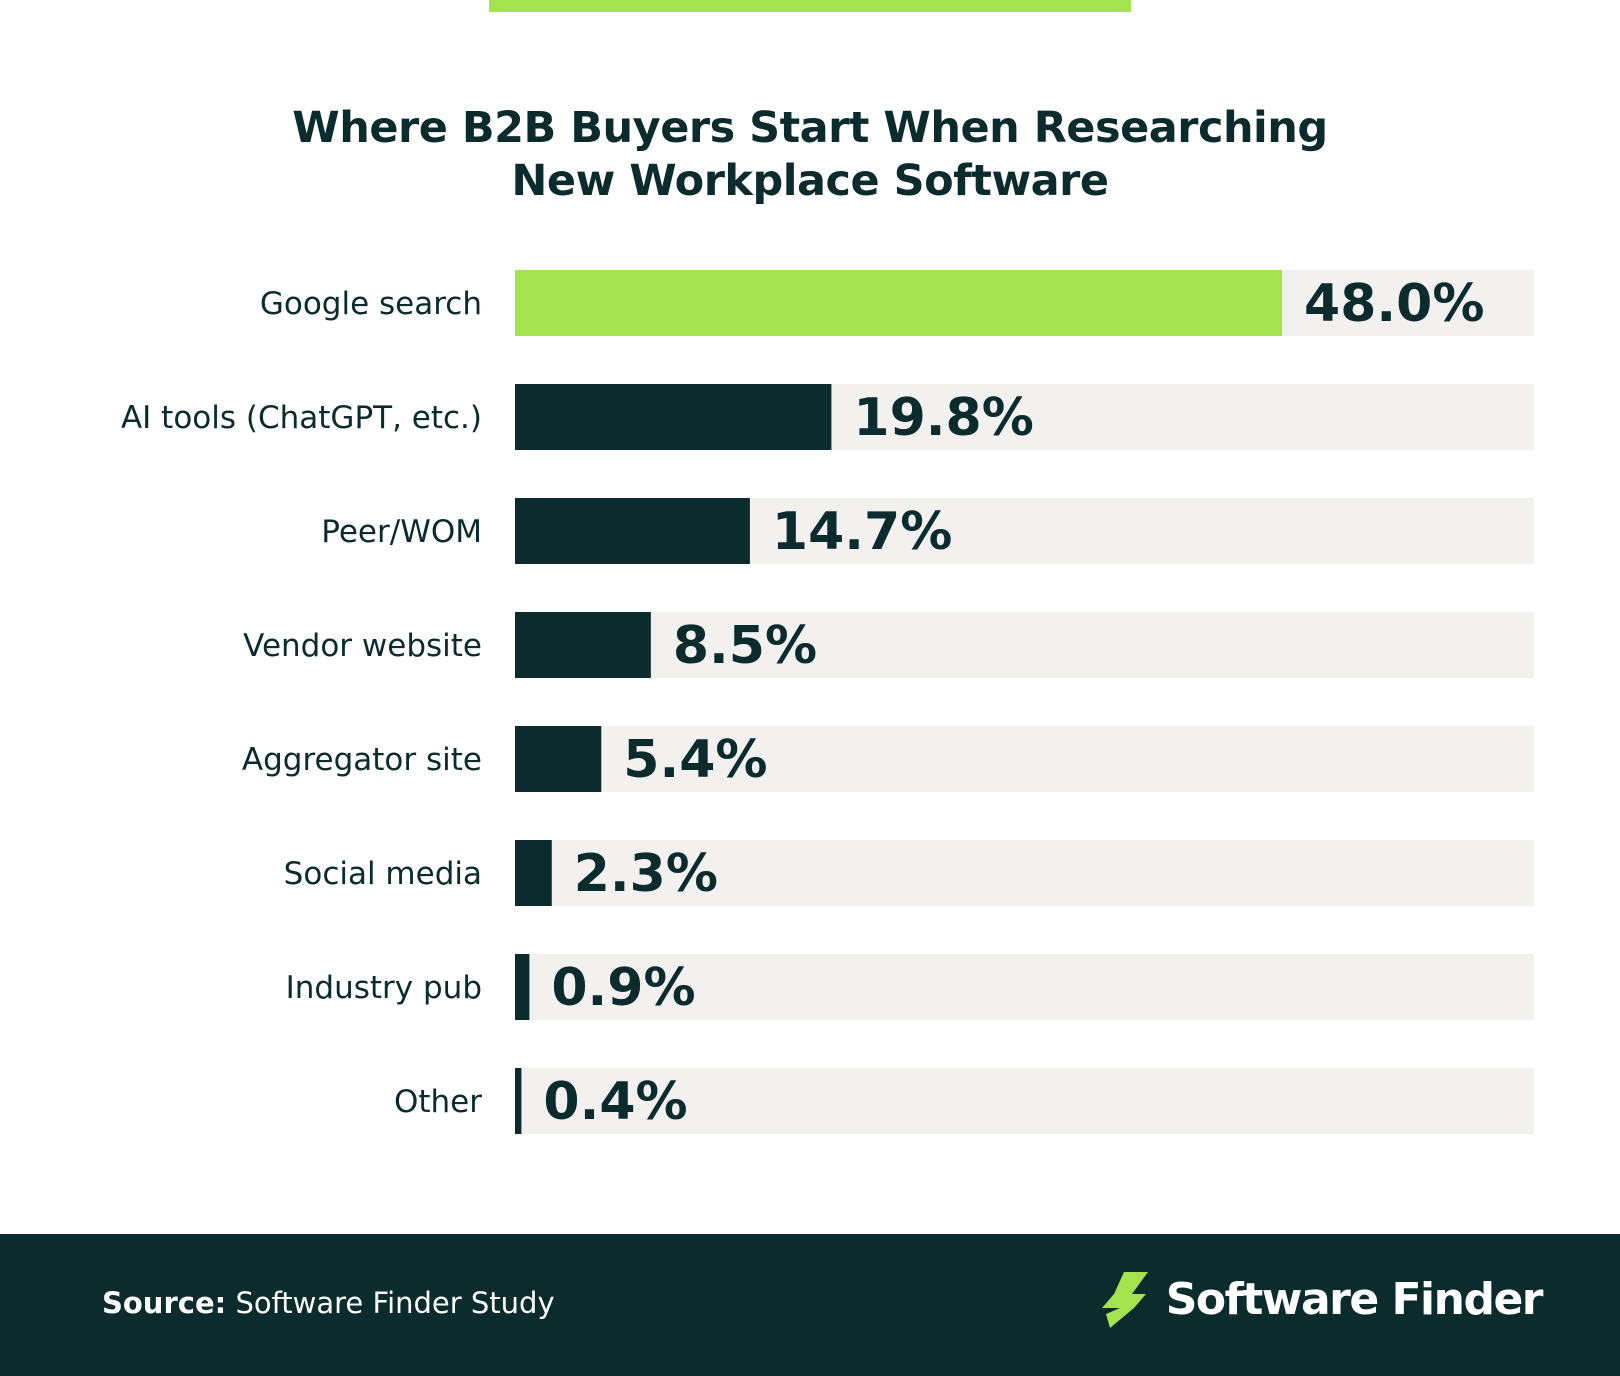 Image resolution: width=1620 pixels, height=1376 pixels. What do you see at coordinates (164, 1303) in the screenshot?
I see `source-label: Source:` at bounding box center [164, 1303].